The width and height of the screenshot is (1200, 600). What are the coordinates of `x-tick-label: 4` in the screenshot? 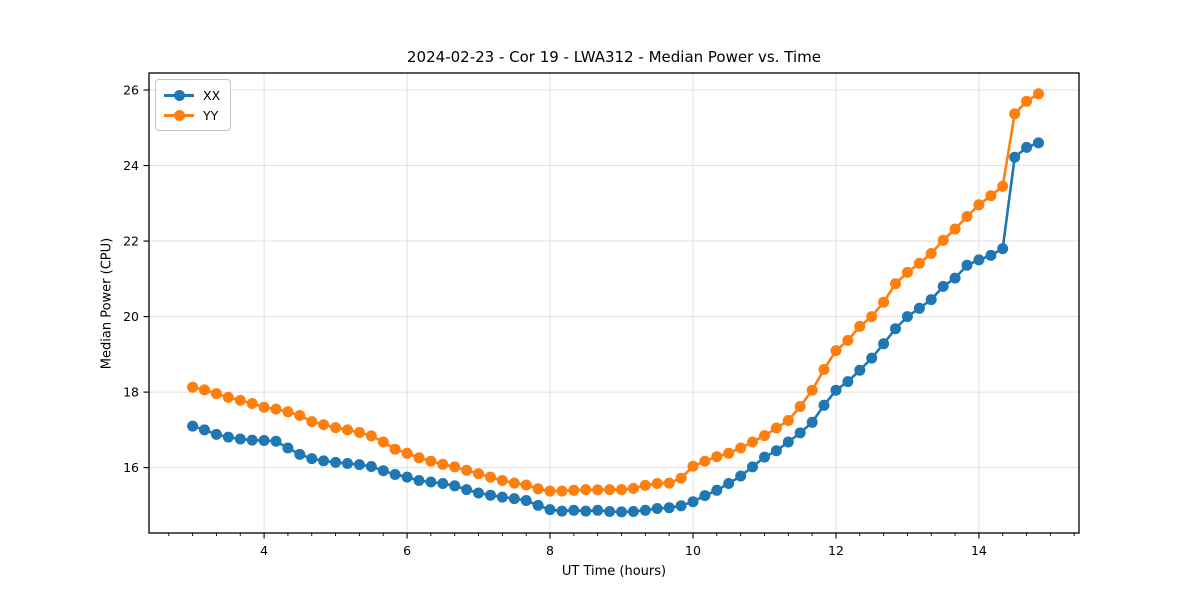 It's located at (264, 550).